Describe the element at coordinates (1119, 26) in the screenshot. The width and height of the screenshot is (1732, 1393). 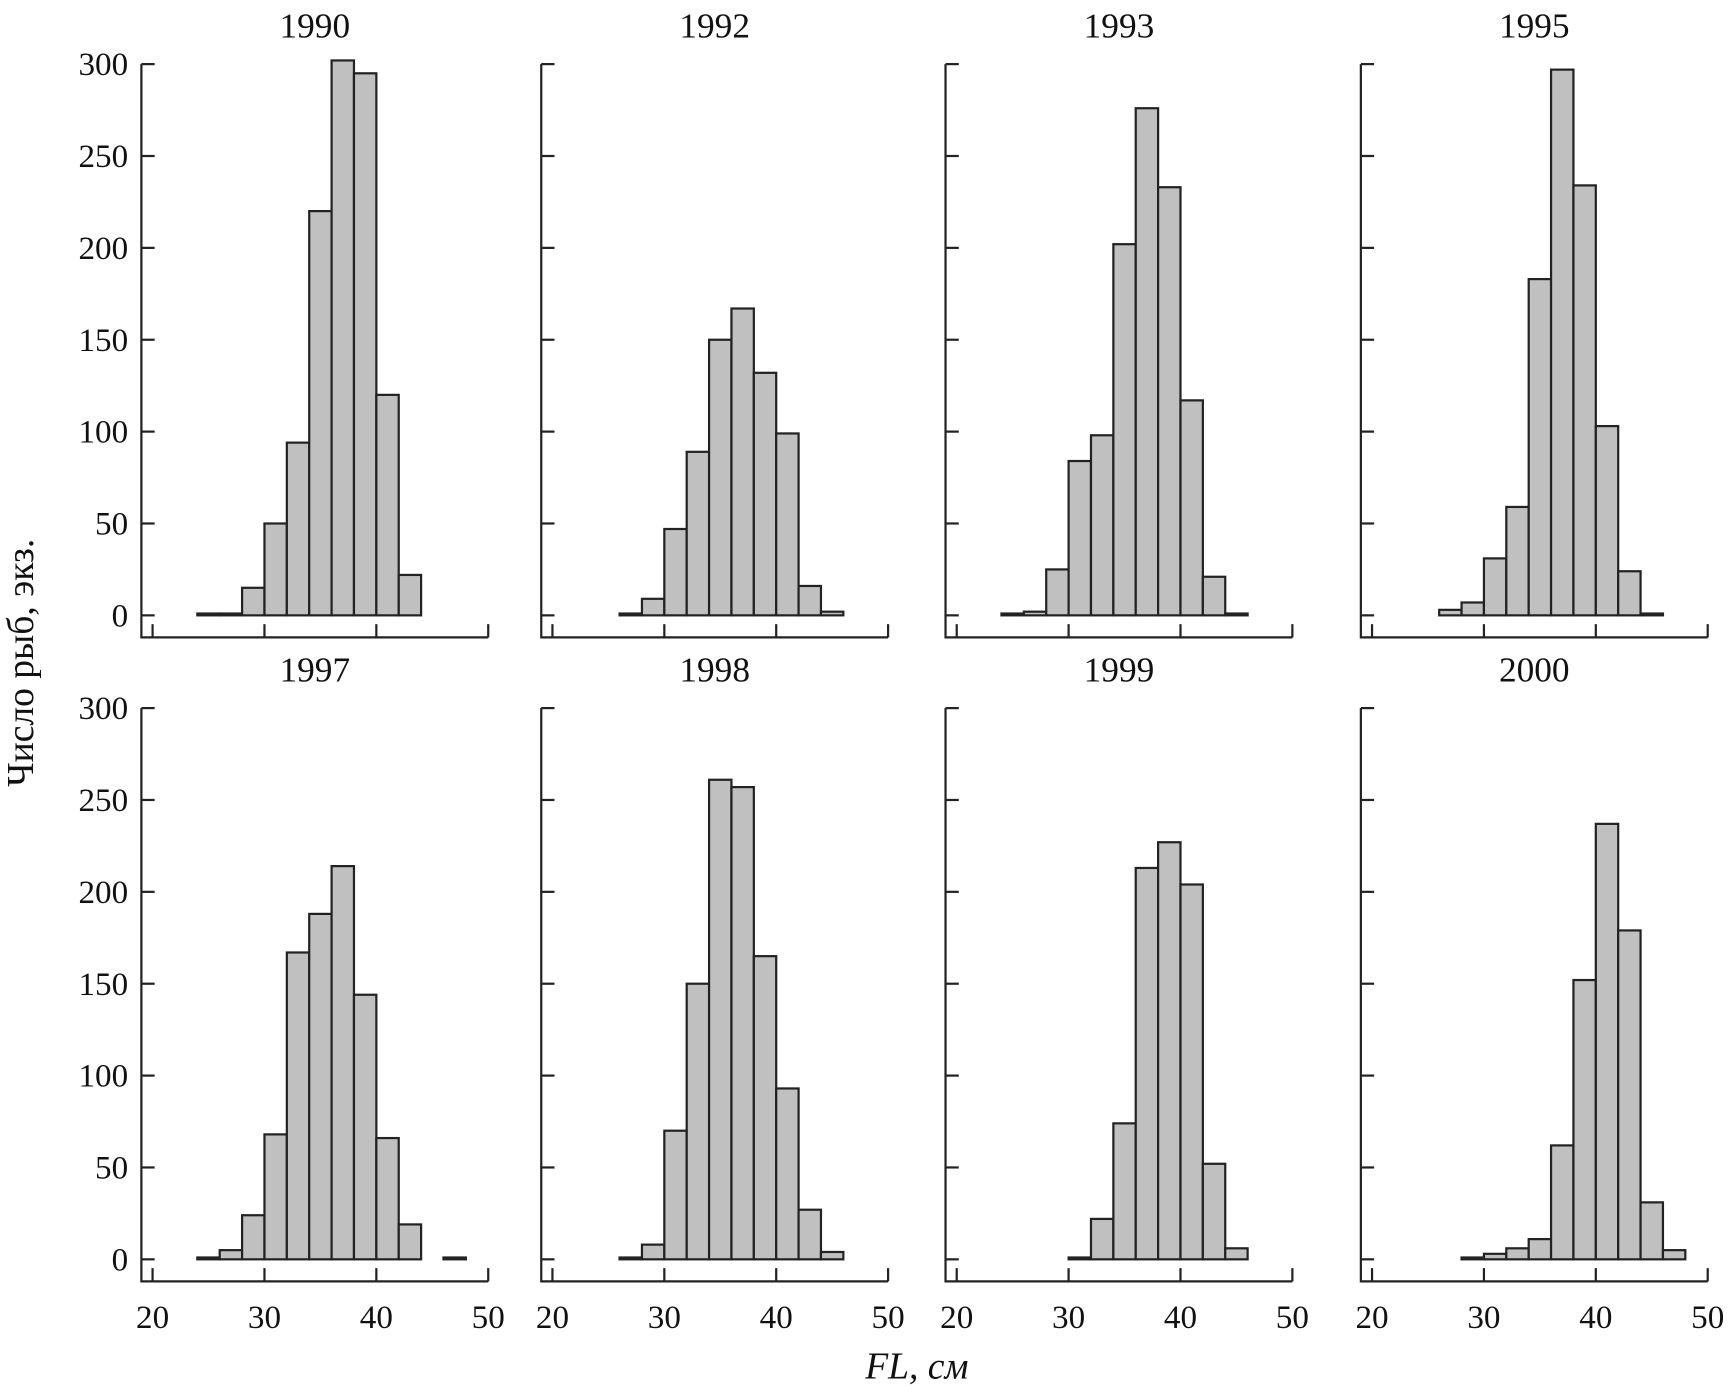
I see `panel-title: 1993` at that location.